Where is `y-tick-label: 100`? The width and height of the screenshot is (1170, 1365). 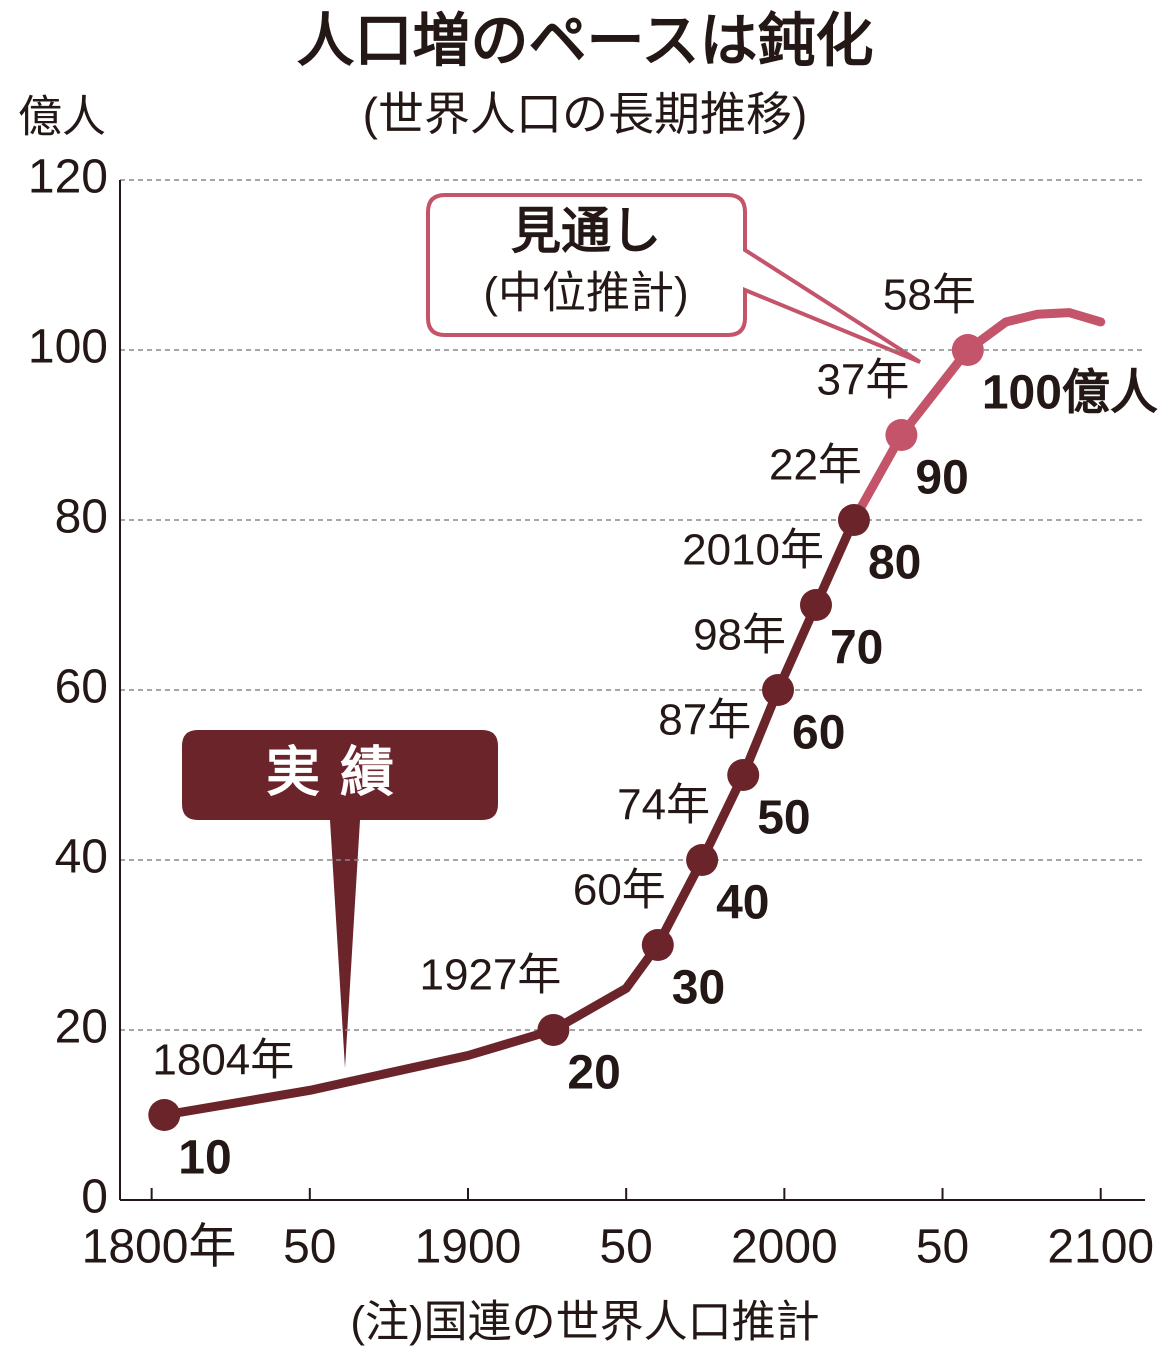
y-tick-label: 100 is located at coordinates (68, 347).